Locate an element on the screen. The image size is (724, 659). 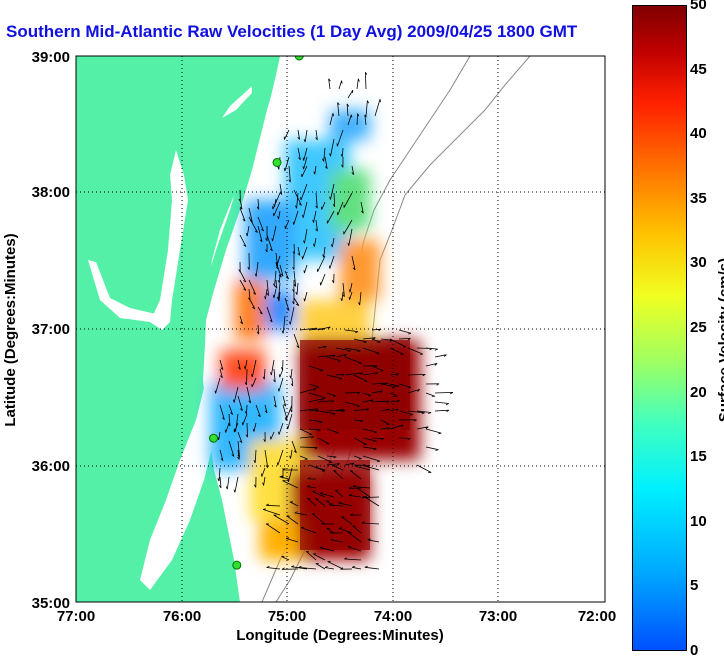
y-tick-label: 39:00 is located at coordinates (51, 57).